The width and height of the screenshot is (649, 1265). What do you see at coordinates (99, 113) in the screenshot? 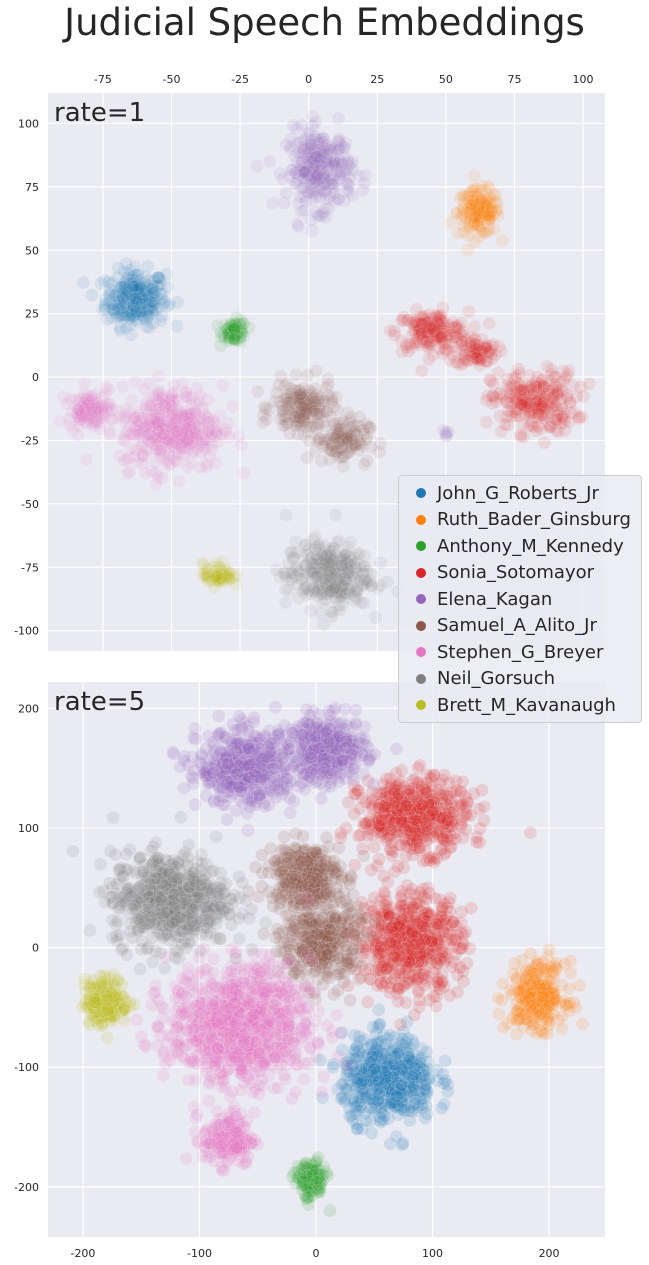
I see `panel-label: rate=1` at bounding box center [99, 113].